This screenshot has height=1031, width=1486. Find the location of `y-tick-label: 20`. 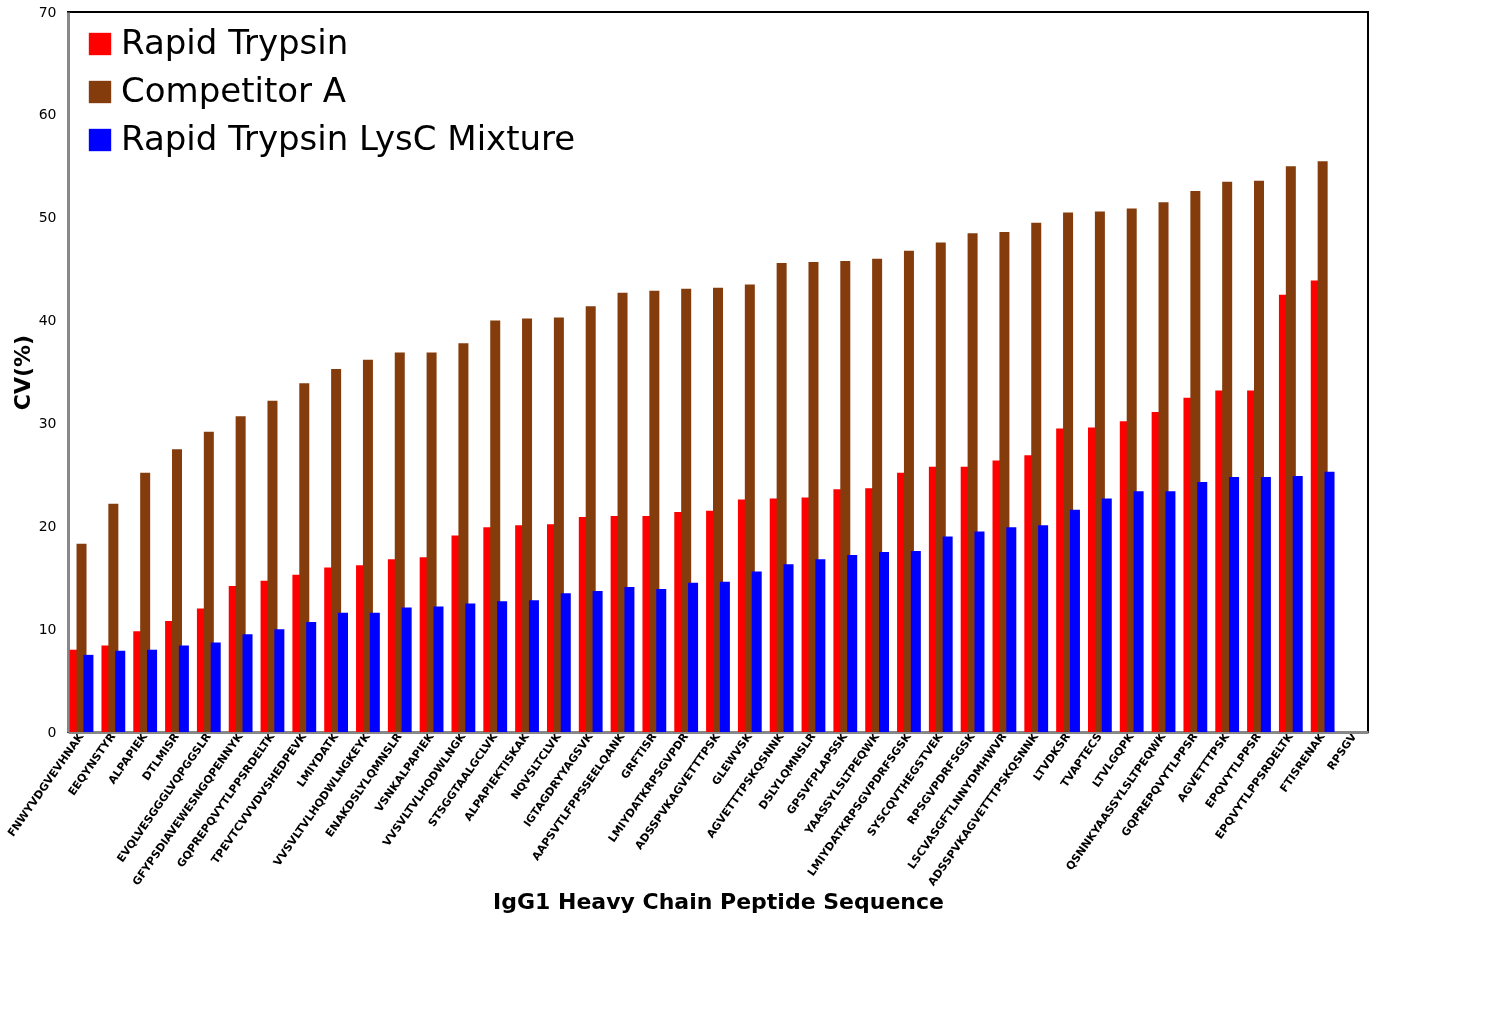

y-tick-label: 20 is located at coordinates (47, 525).